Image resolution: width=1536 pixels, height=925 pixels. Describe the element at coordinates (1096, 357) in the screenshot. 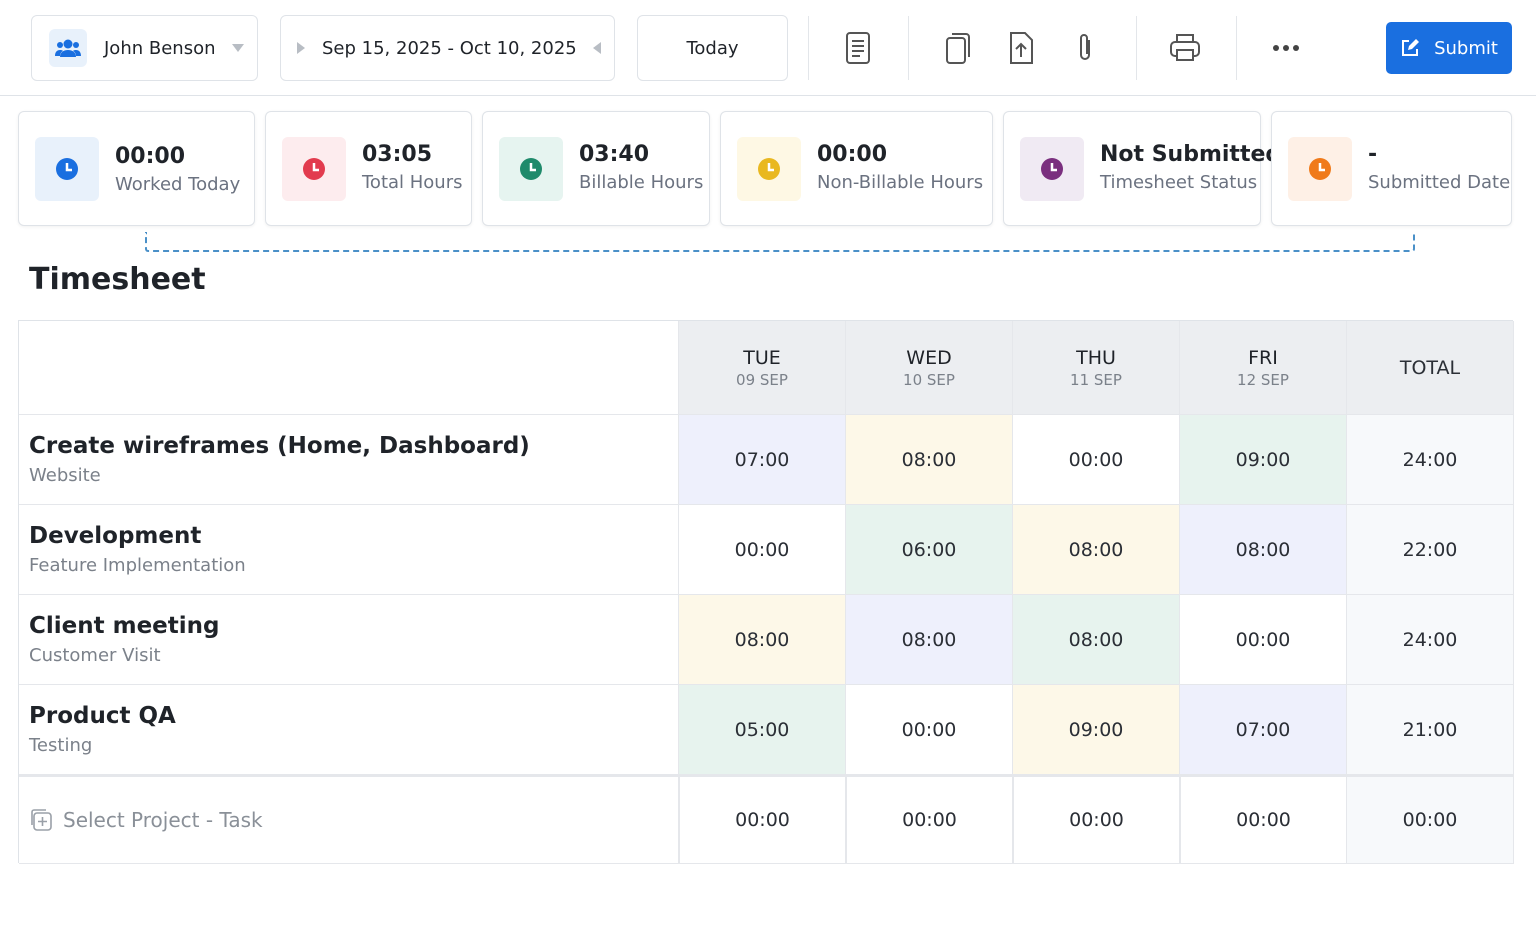

I see `day-name: THU` at that location.